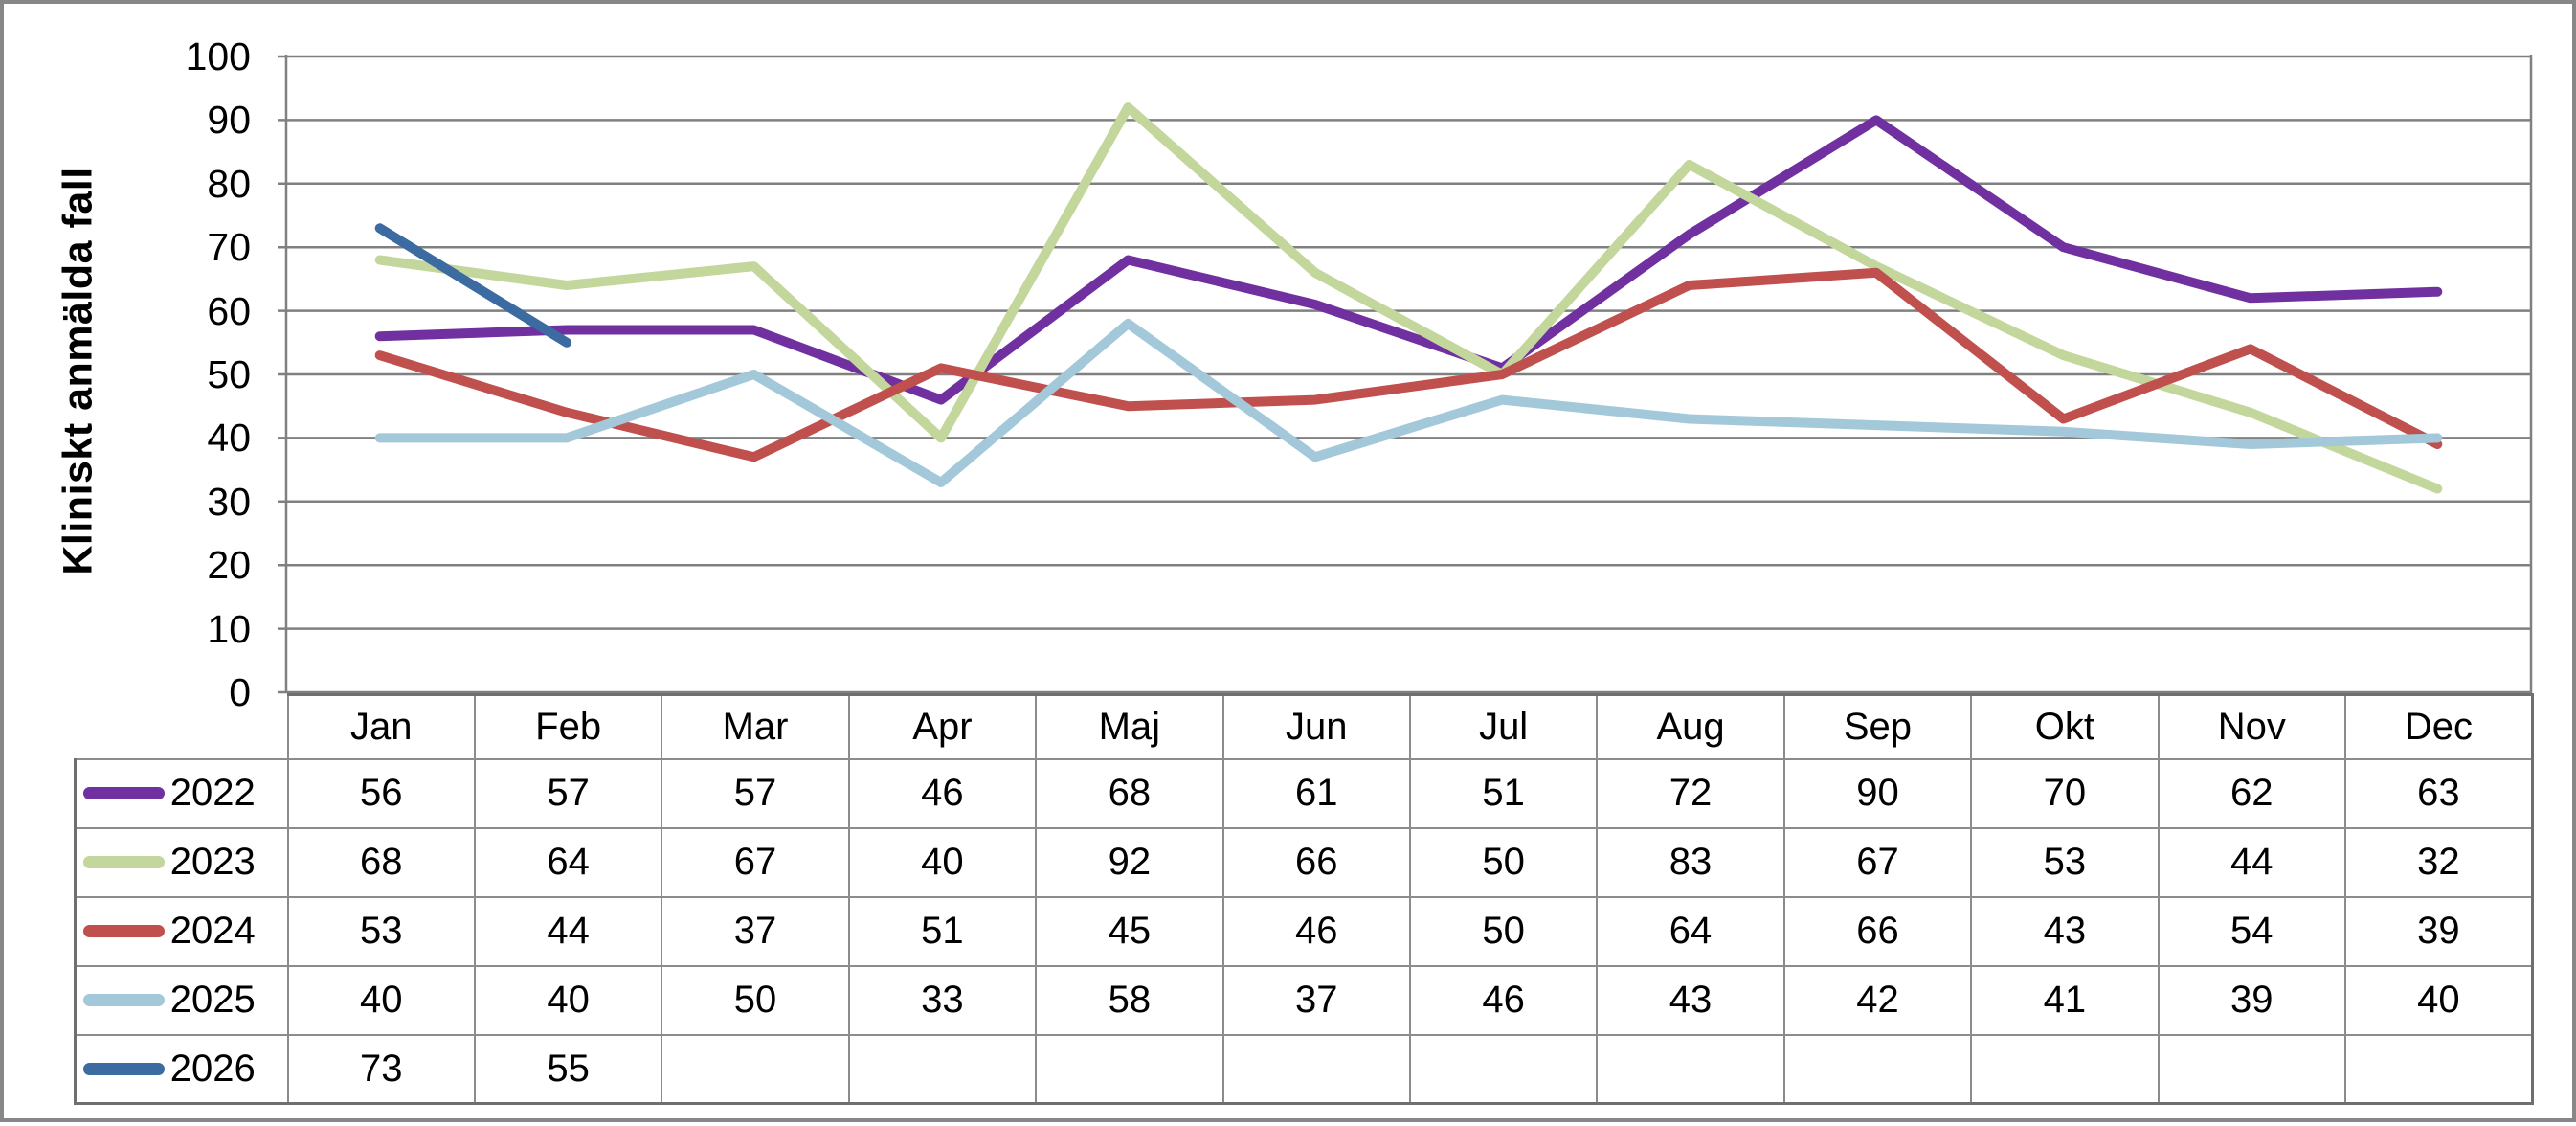 This screenshot has width=2576, height=1126. Describe the element at coordinates (2065, 862) in the screenshot. I see `cell-2023-Okt: 53` at that location.